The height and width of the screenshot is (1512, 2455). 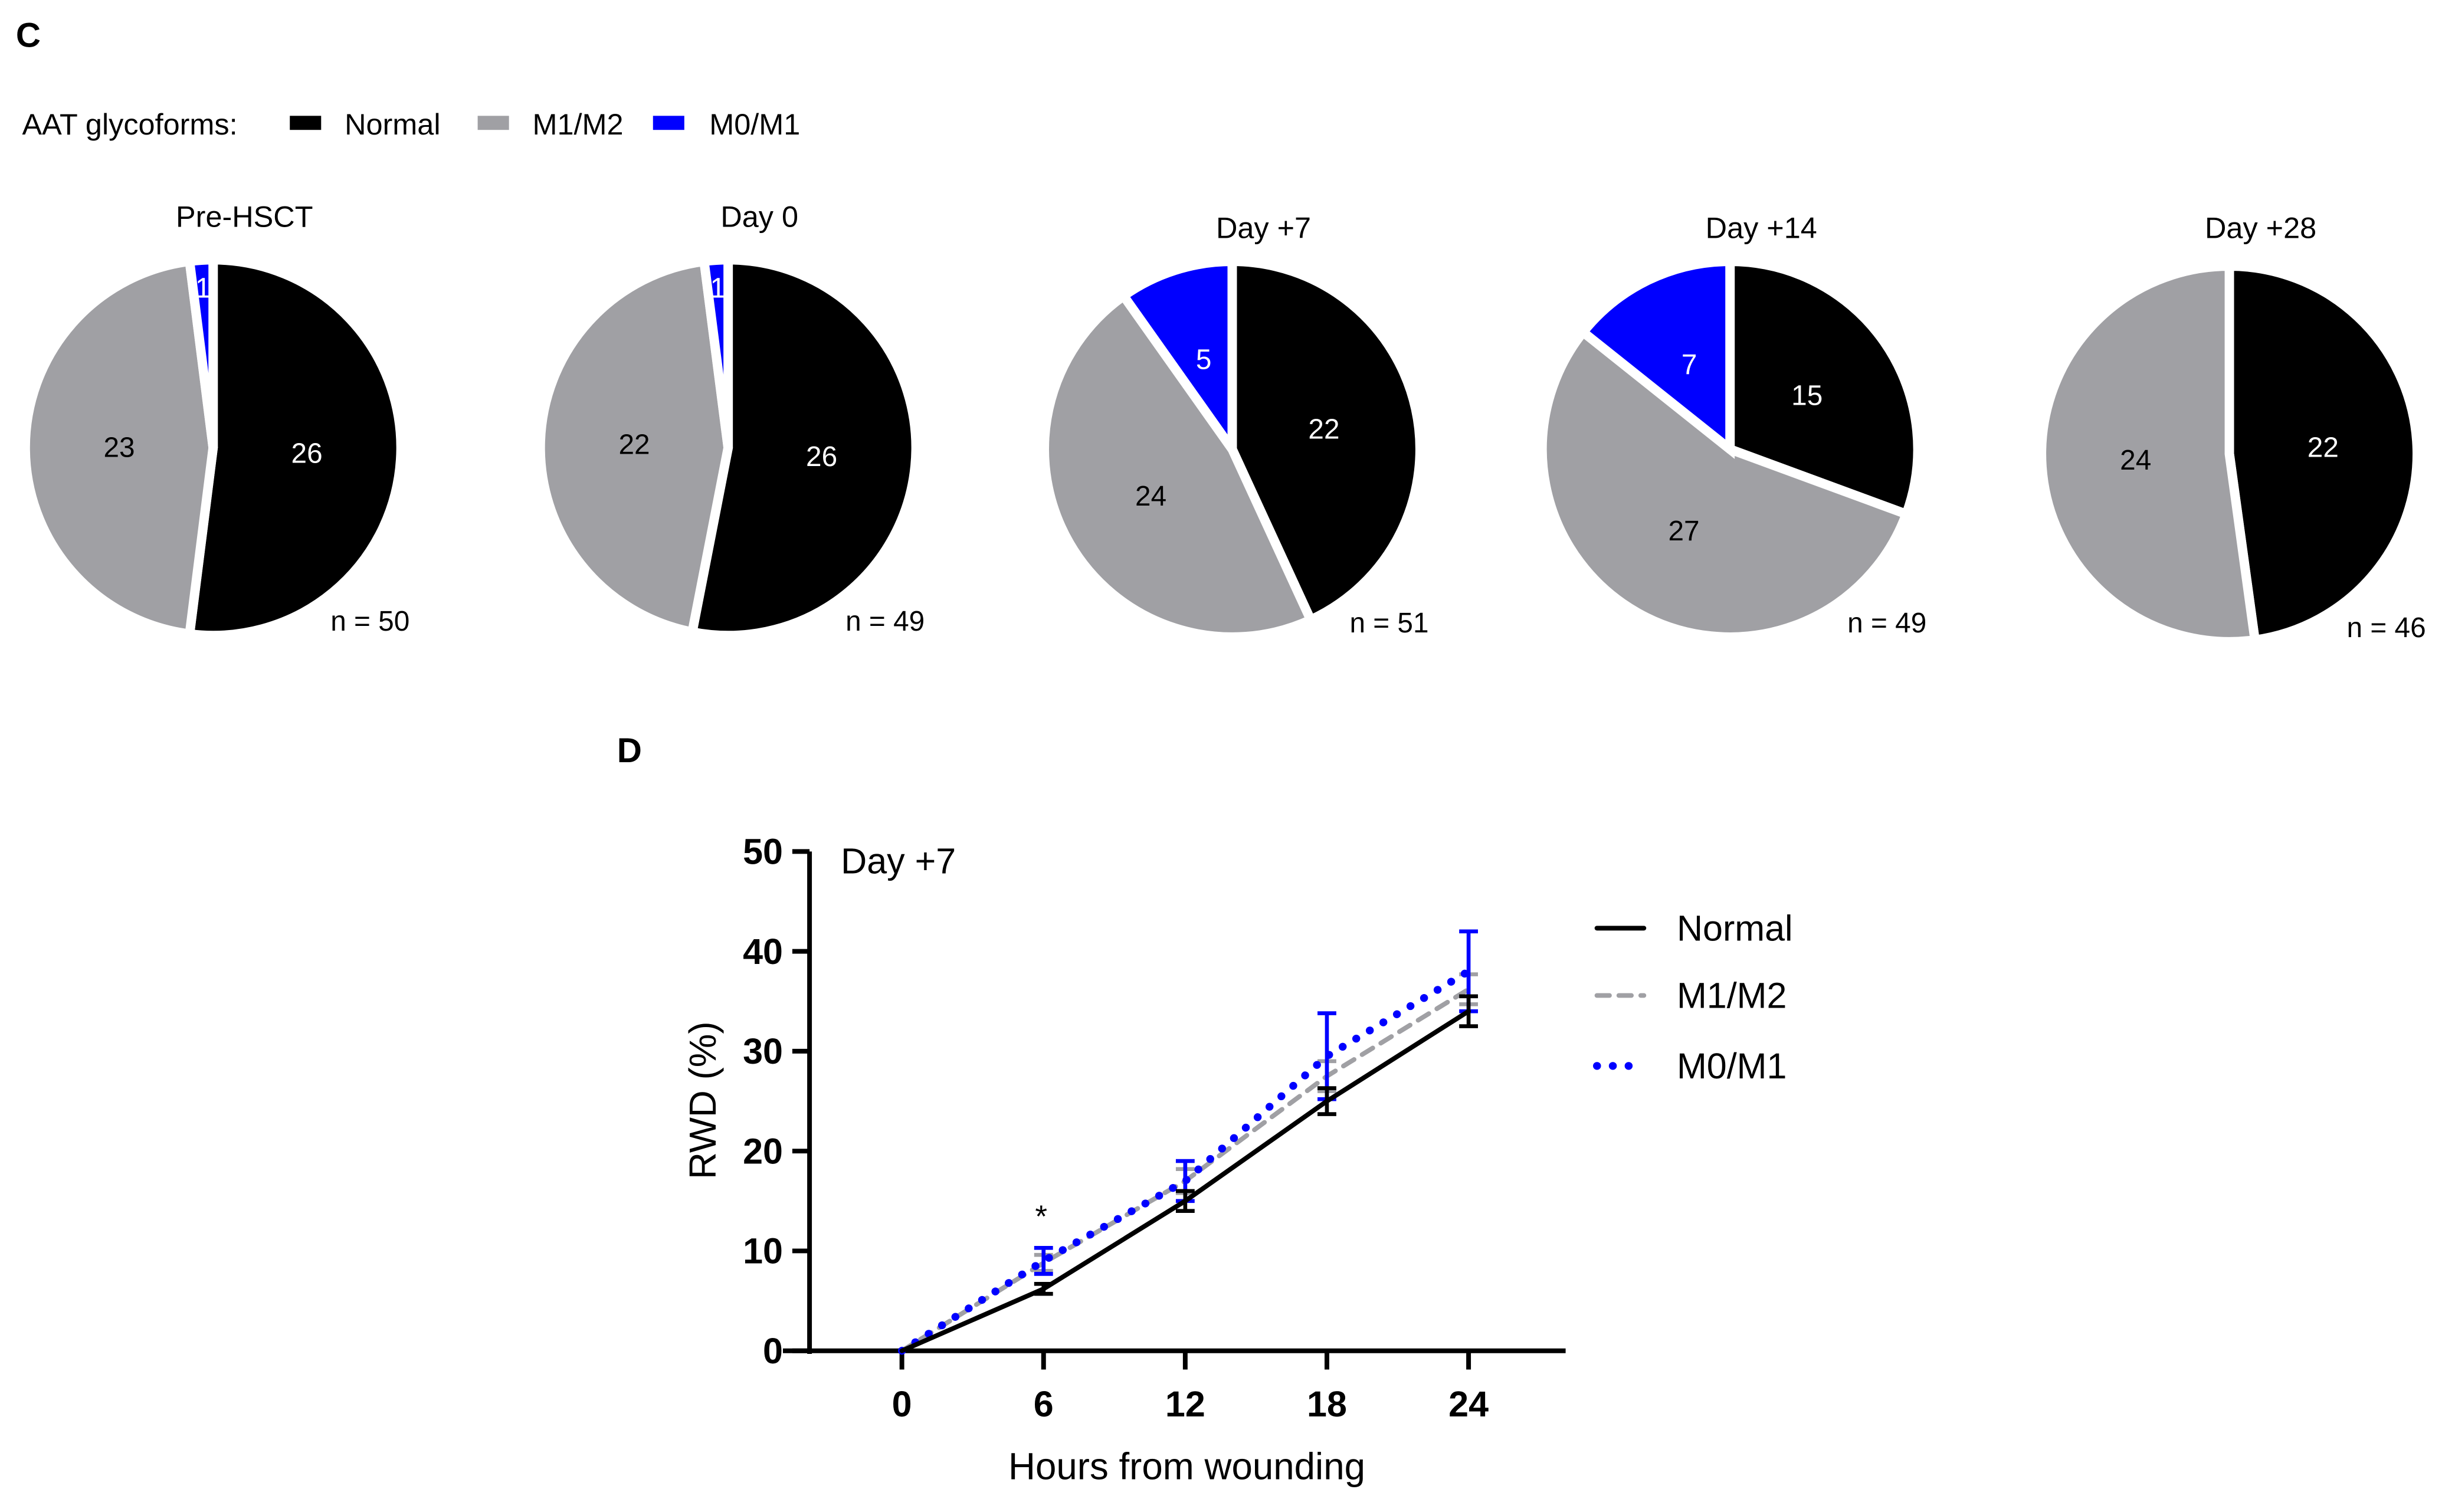 What do you see at coordinates (2260, 227) in the screenshot?
I see `pie-title: Day +28` at bounding box center [2260, 227].